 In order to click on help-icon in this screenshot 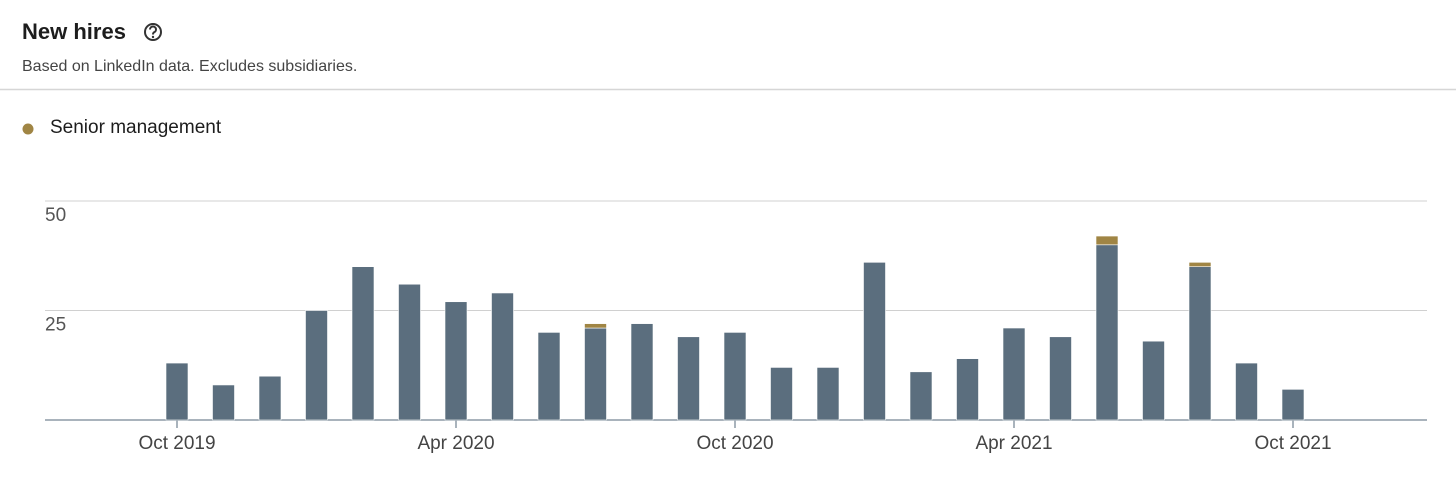, I will do `click(153, 32)`.